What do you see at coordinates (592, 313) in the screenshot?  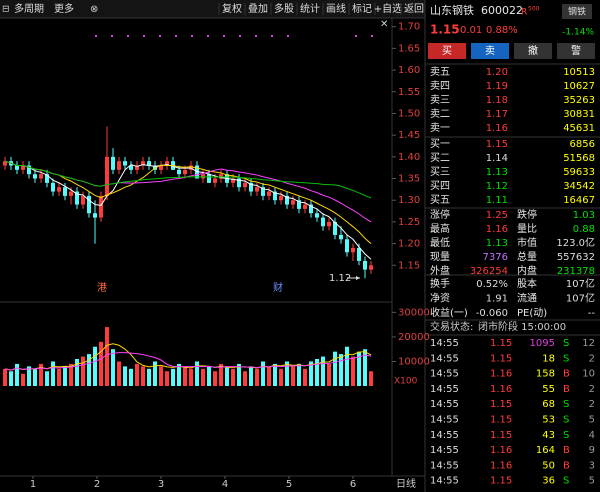 I see `stat-value: --` at bounding box center [592, 313].